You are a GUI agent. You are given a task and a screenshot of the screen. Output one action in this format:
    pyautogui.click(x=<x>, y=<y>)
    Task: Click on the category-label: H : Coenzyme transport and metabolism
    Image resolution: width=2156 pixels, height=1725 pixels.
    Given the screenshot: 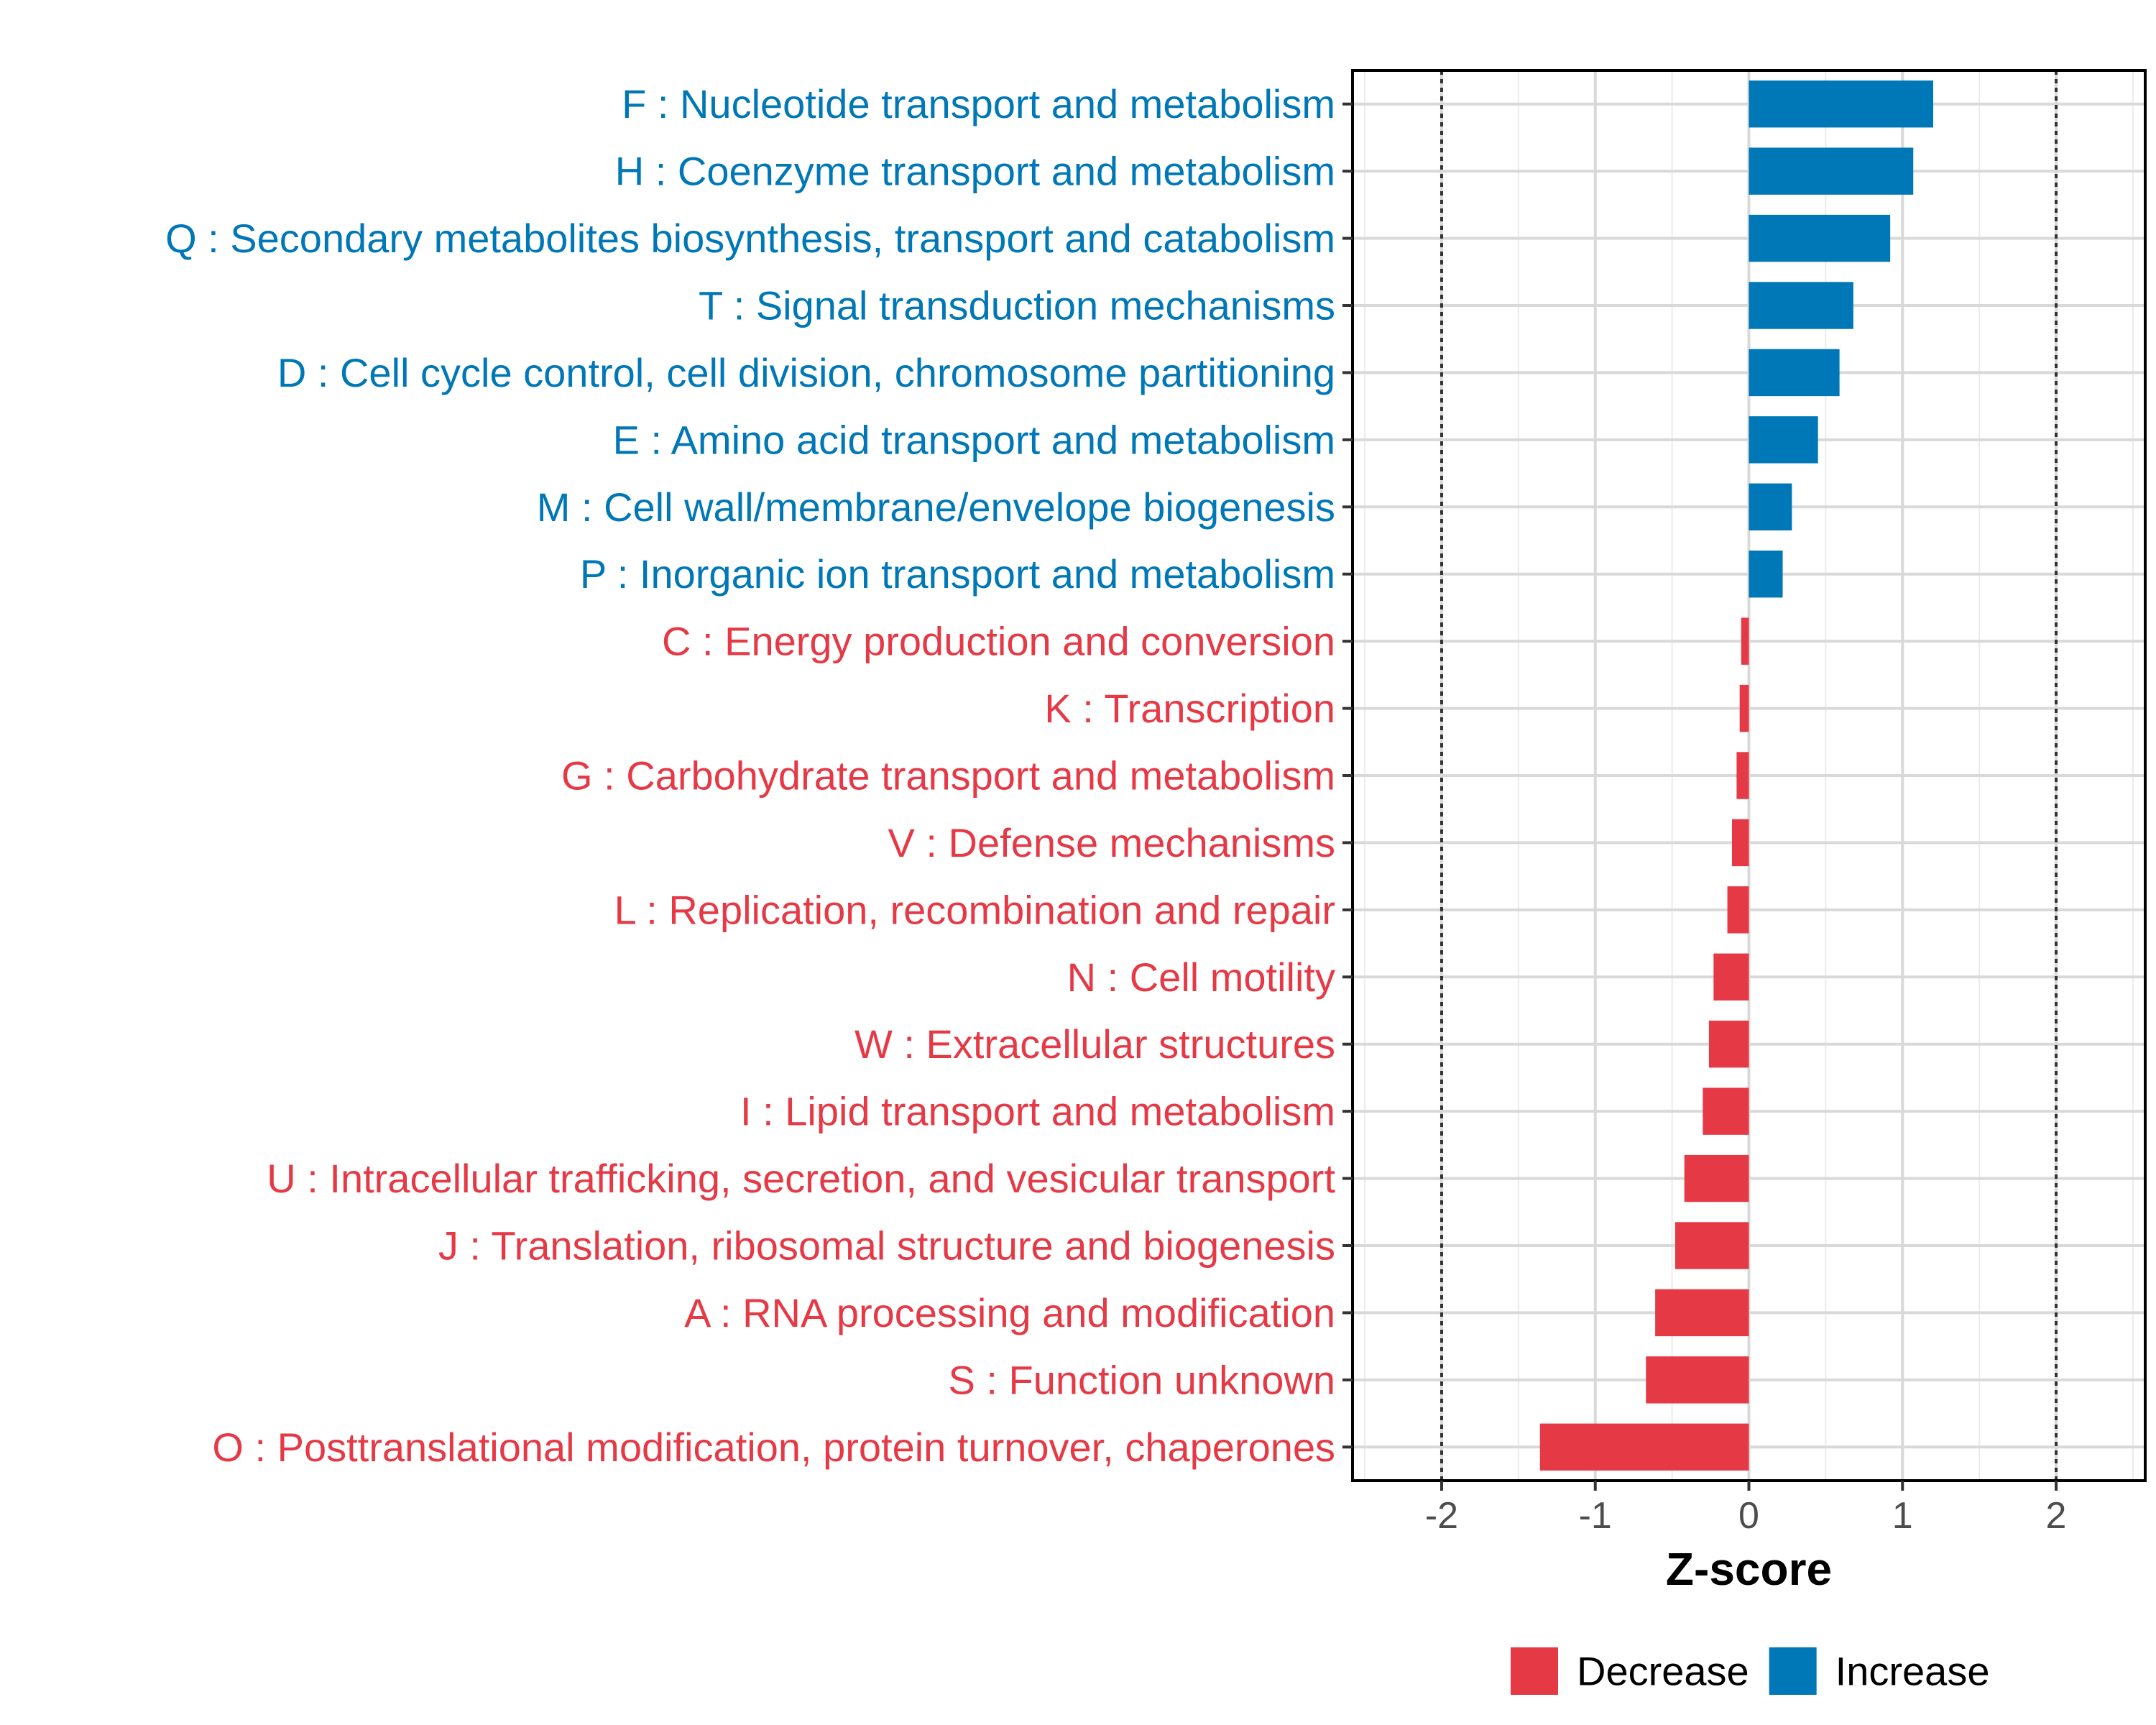 What is the action you would take?
    pyautogui.click(x=975, y=171)
    